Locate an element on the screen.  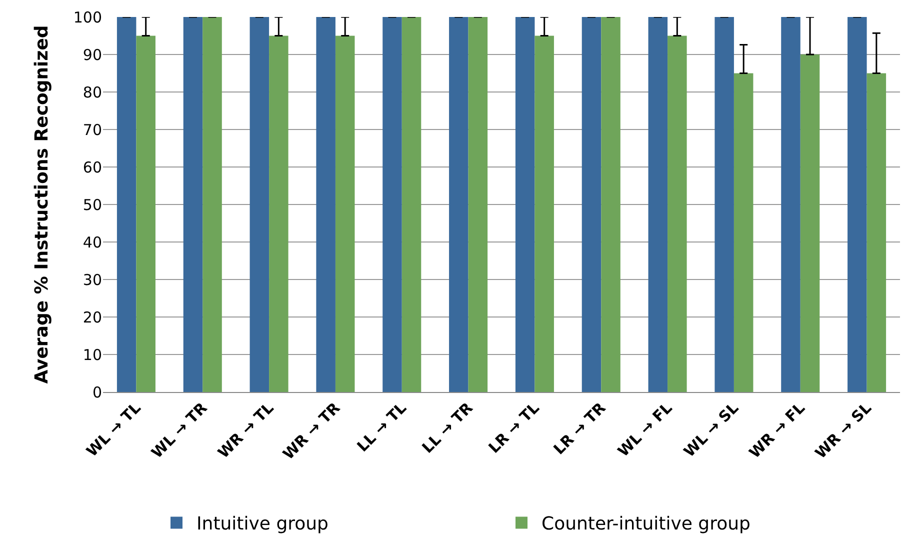
y-tick-label: 30 is located at coordinates (92, 279).